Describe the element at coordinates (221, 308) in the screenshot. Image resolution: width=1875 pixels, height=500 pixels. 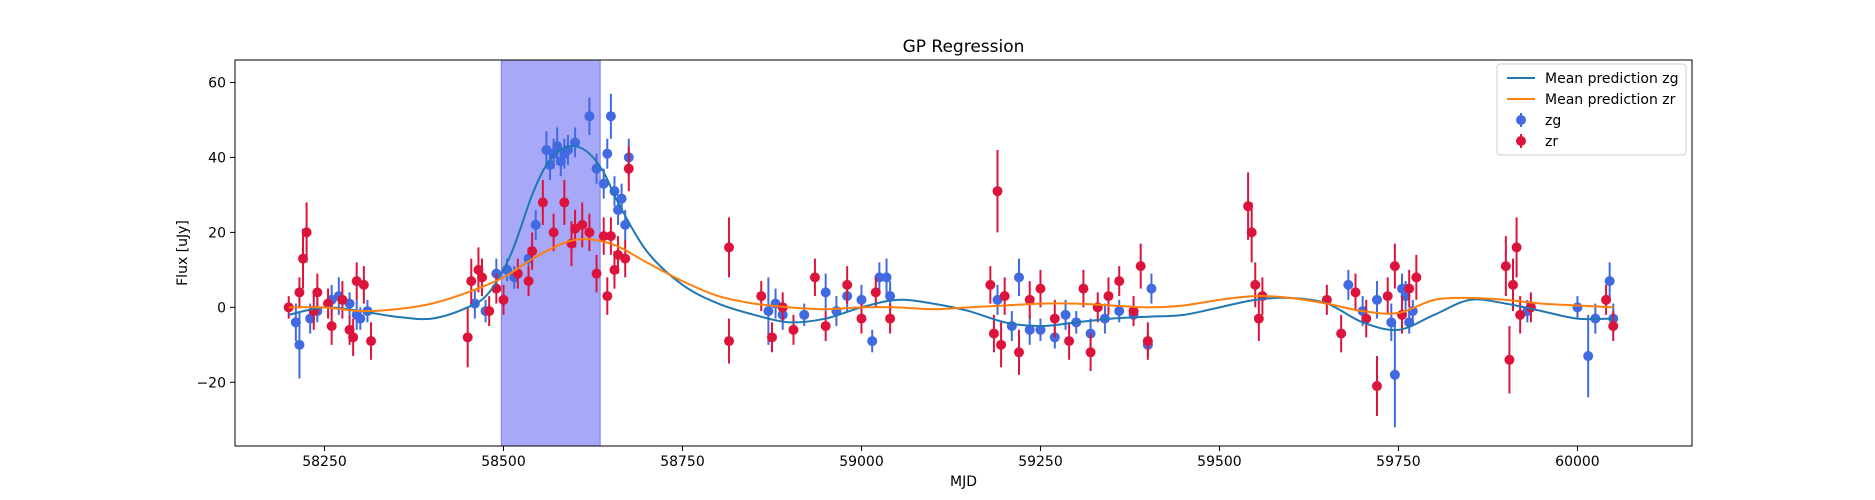
I see `y-tick-label: 0` at that location.